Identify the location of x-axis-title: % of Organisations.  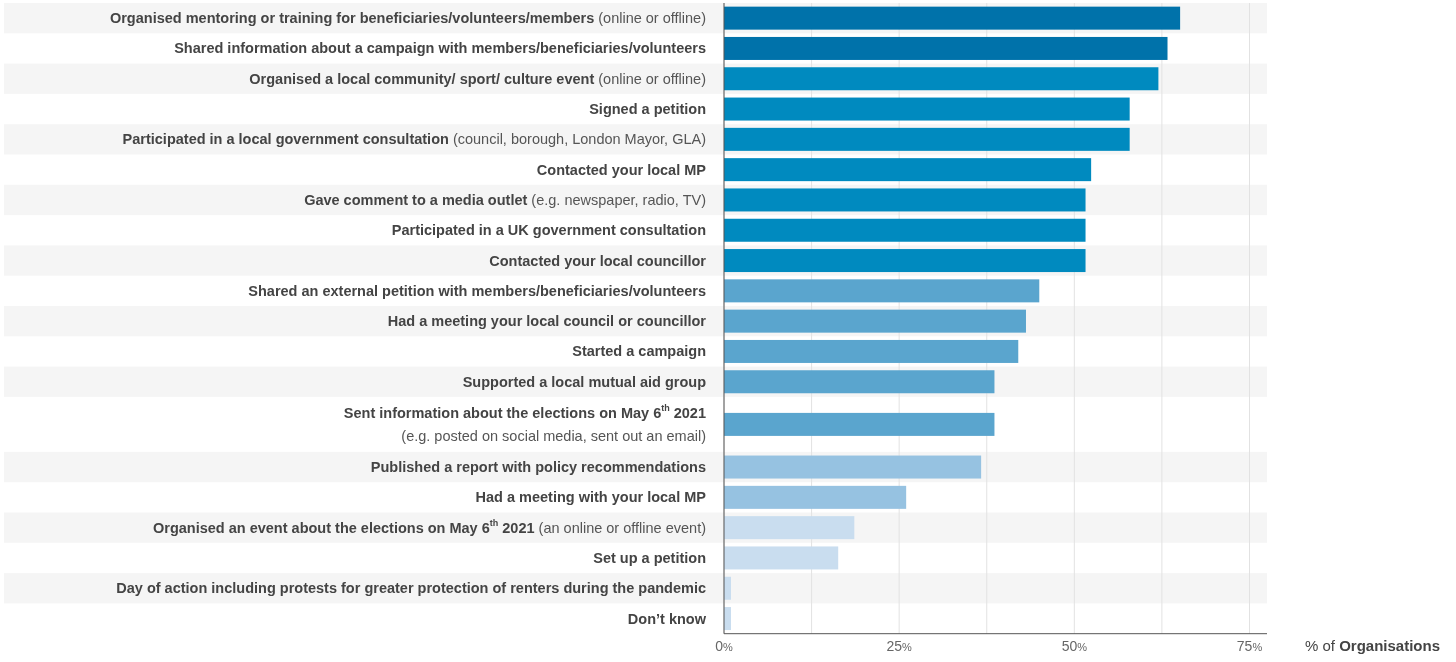
(1372, 645).